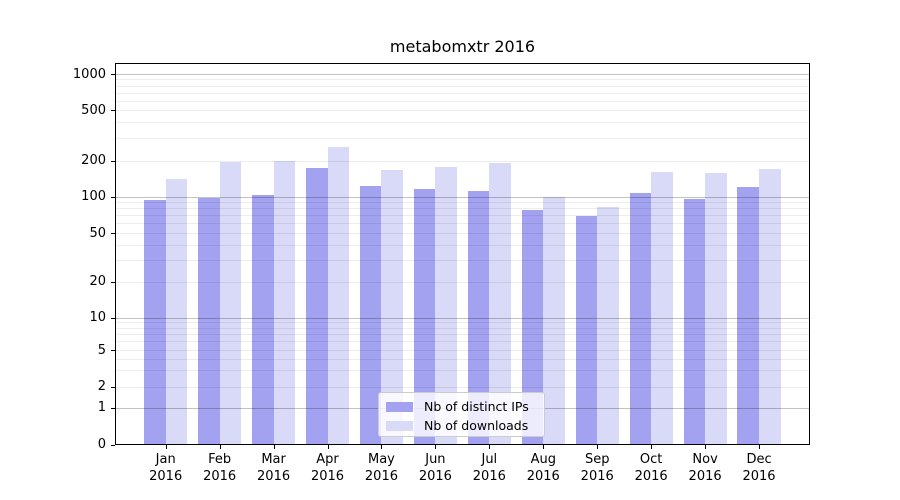 The height and width of the screenshot is (500, 900). I want to click on chart-title: metabomxtr 2016, so click(462, 46).